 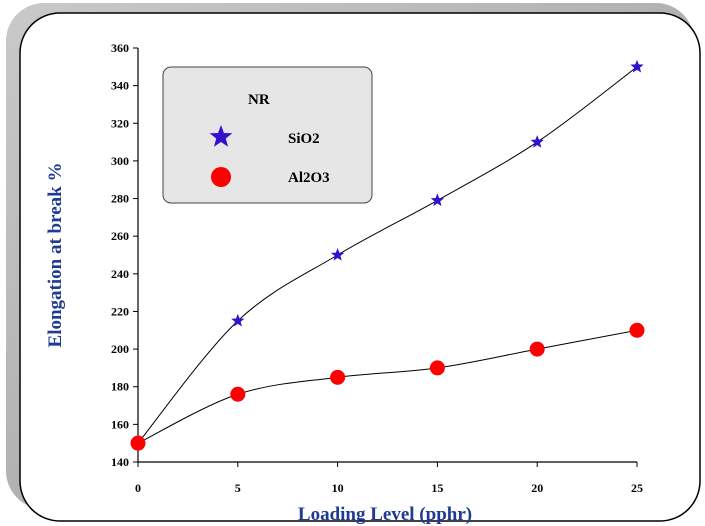 What do you see at coordinates (259, 100) in the screenshot?
I see `legend-title: NR` at bounding box center [259, 100].